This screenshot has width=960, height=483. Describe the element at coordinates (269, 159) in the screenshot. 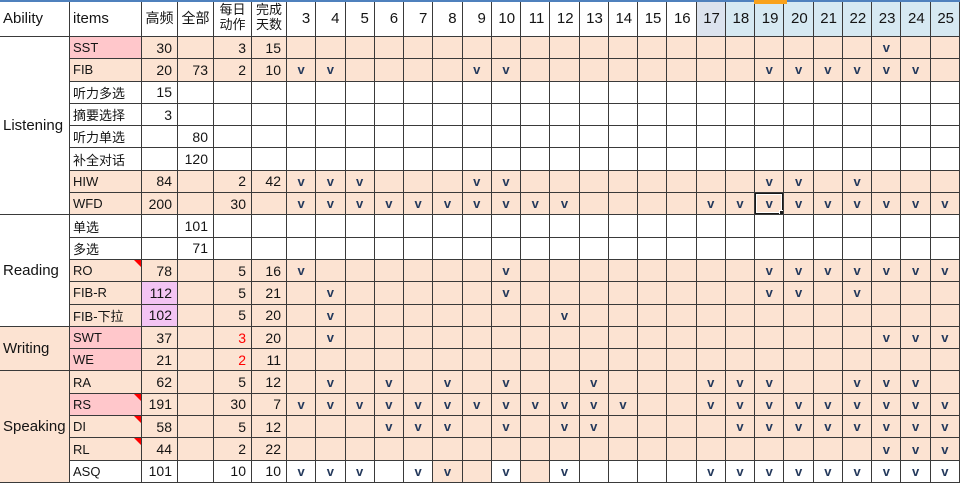

I see `cell-补全对话-days-done` at that location.